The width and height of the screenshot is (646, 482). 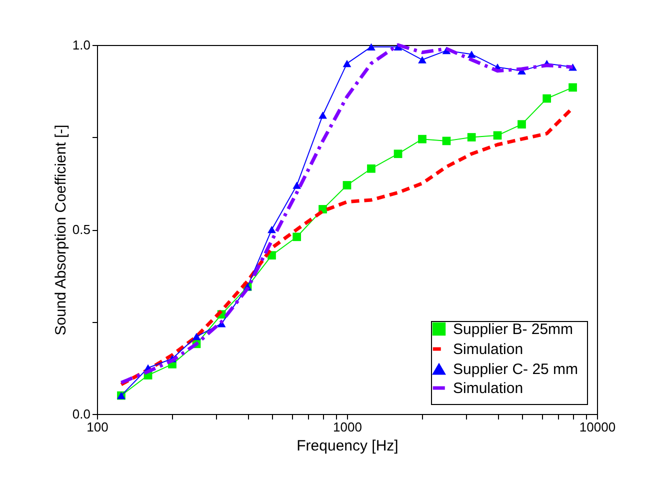 What do you see at coordinates (347, 427) in the screenshot?
I see `x-tick-label: 1000` at bounding box center [347, 427].